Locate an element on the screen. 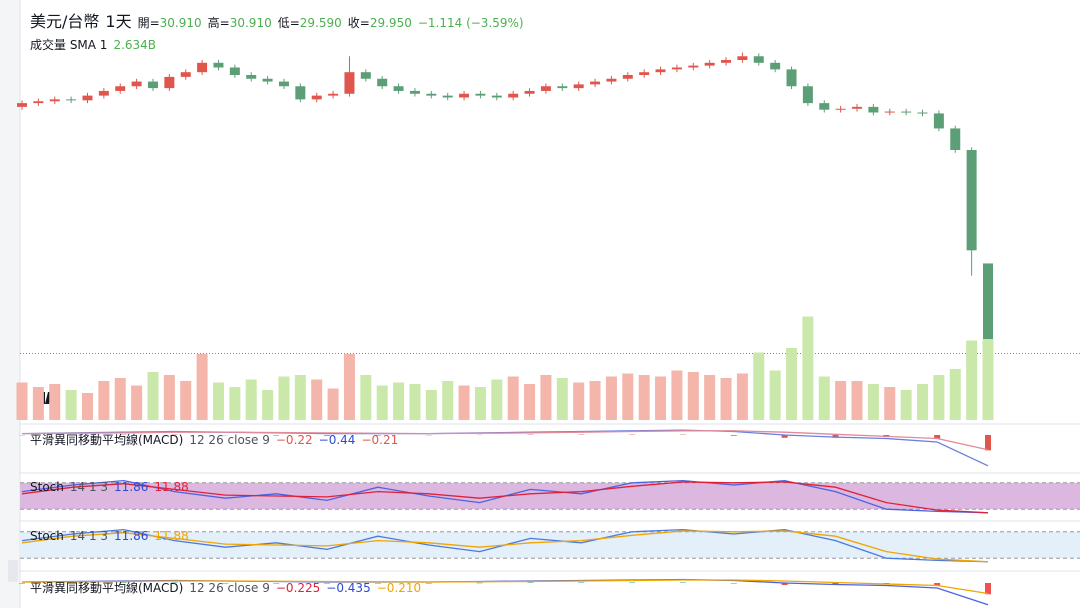 The height and width of the screenshot is (608, 1080). collapse-button is located at coordinates (13, 571).